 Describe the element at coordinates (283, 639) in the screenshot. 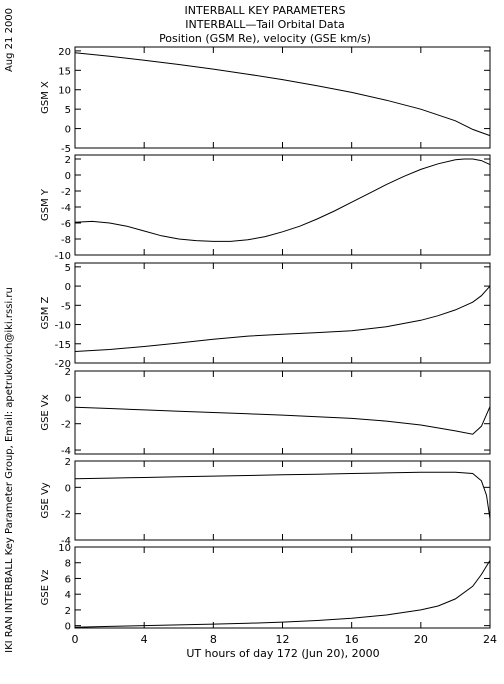

I see `x-tick-label: 12` at that location.